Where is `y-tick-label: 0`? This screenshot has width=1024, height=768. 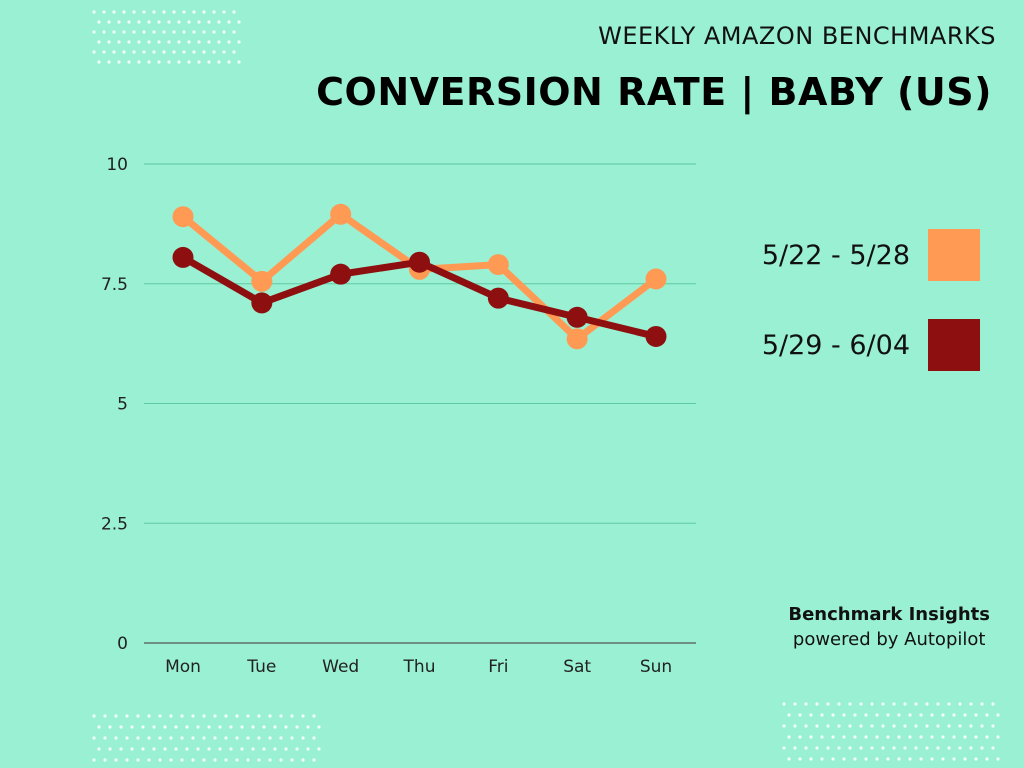 y-tick-label: 0 is located at coordinates (122, 644).